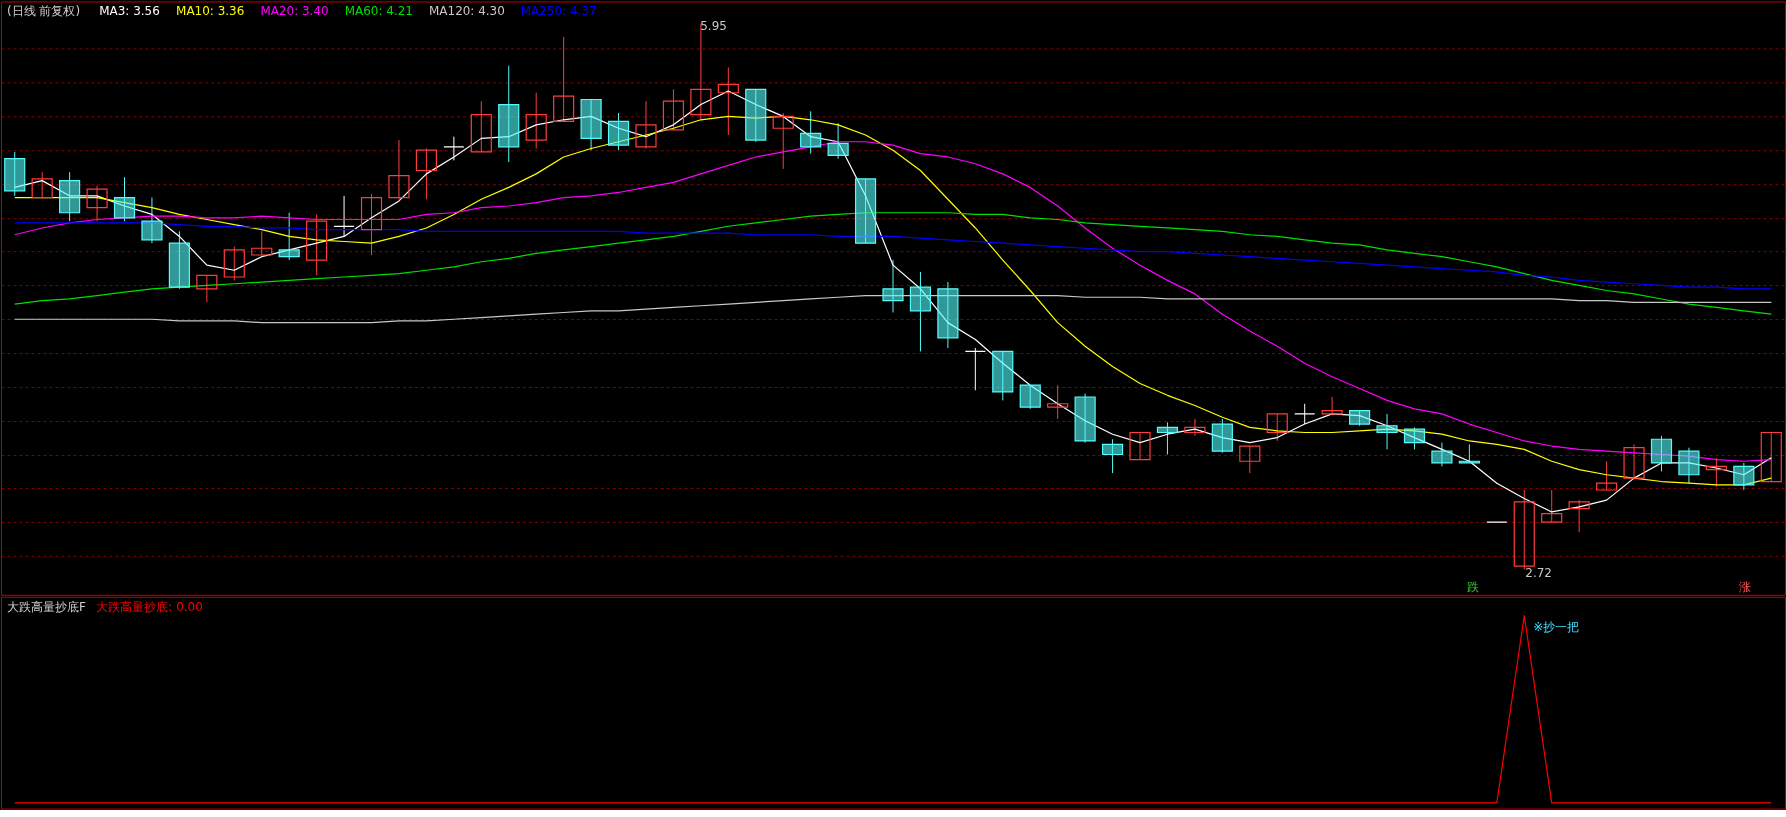 The height and width of the screenshot is (817, 1786). What do you see at coordinates (294, 11) in the screenshot?
I see `text: MA20: 3.40` at bounding box center [294, 11].